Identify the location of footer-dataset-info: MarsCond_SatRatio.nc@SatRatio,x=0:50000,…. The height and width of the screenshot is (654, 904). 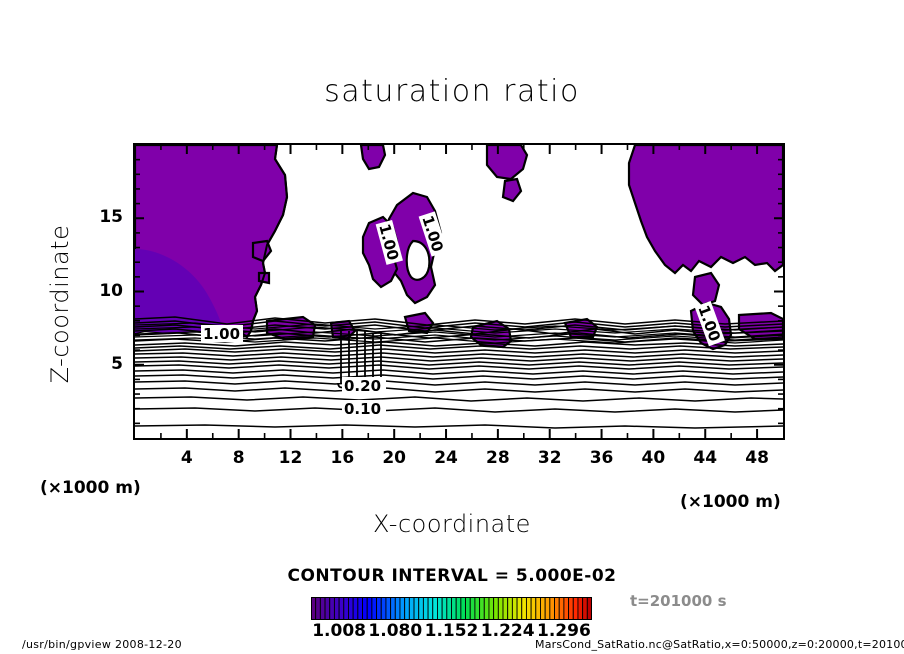
(719, 644).